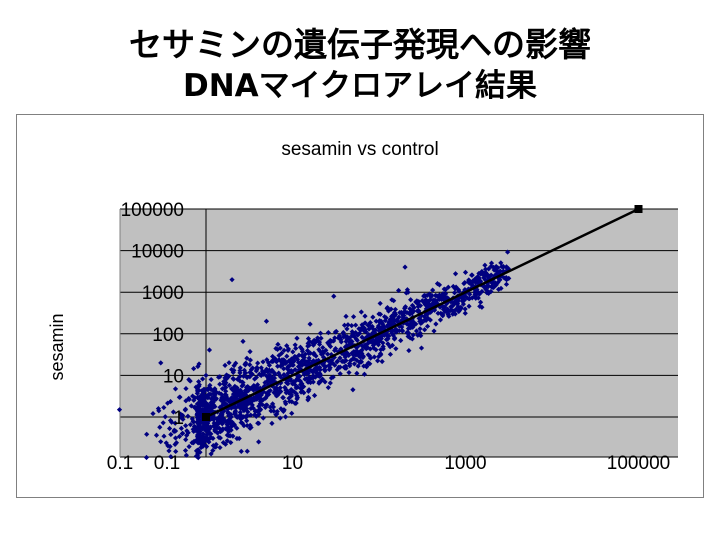  What do you see at coordinates (360, 86) in the screenshot?
I see `slide-title-line2: DNAマイクロアレイ結果` at bounding box center [360, 86].